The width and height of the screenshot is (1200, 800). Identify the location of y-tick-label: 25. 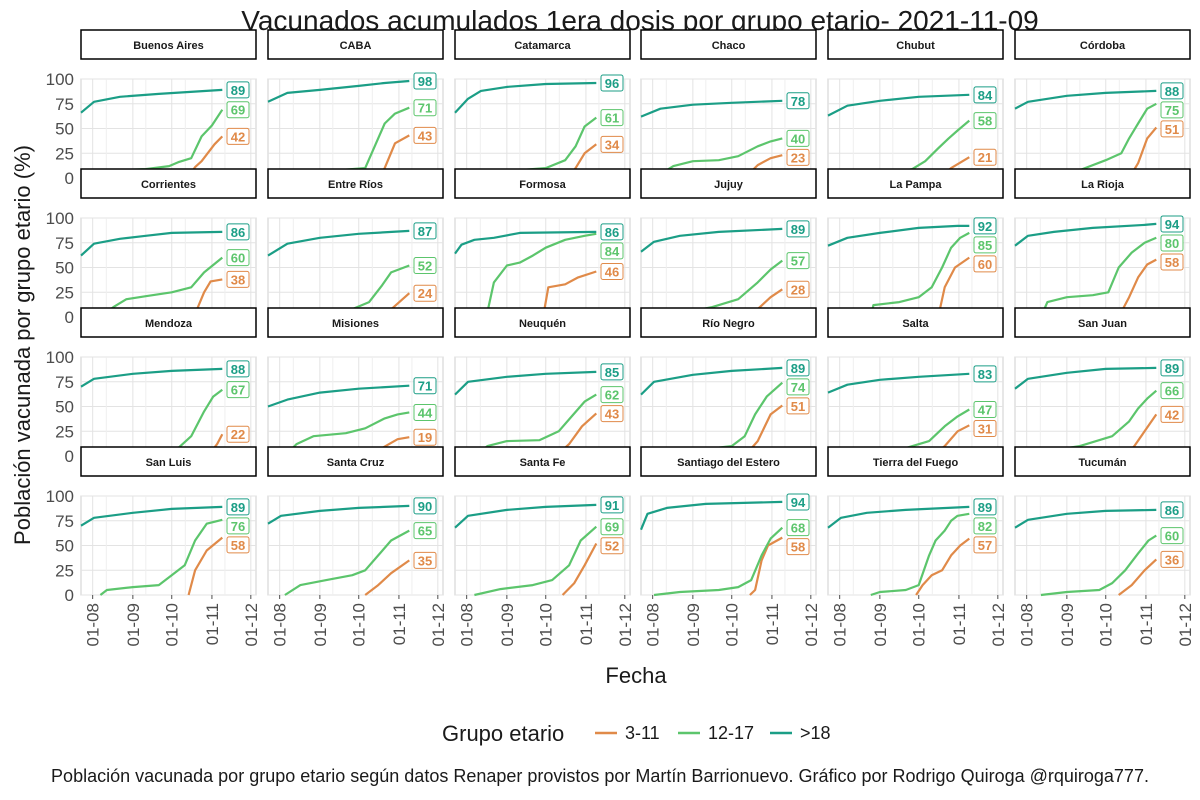
(64, 431).